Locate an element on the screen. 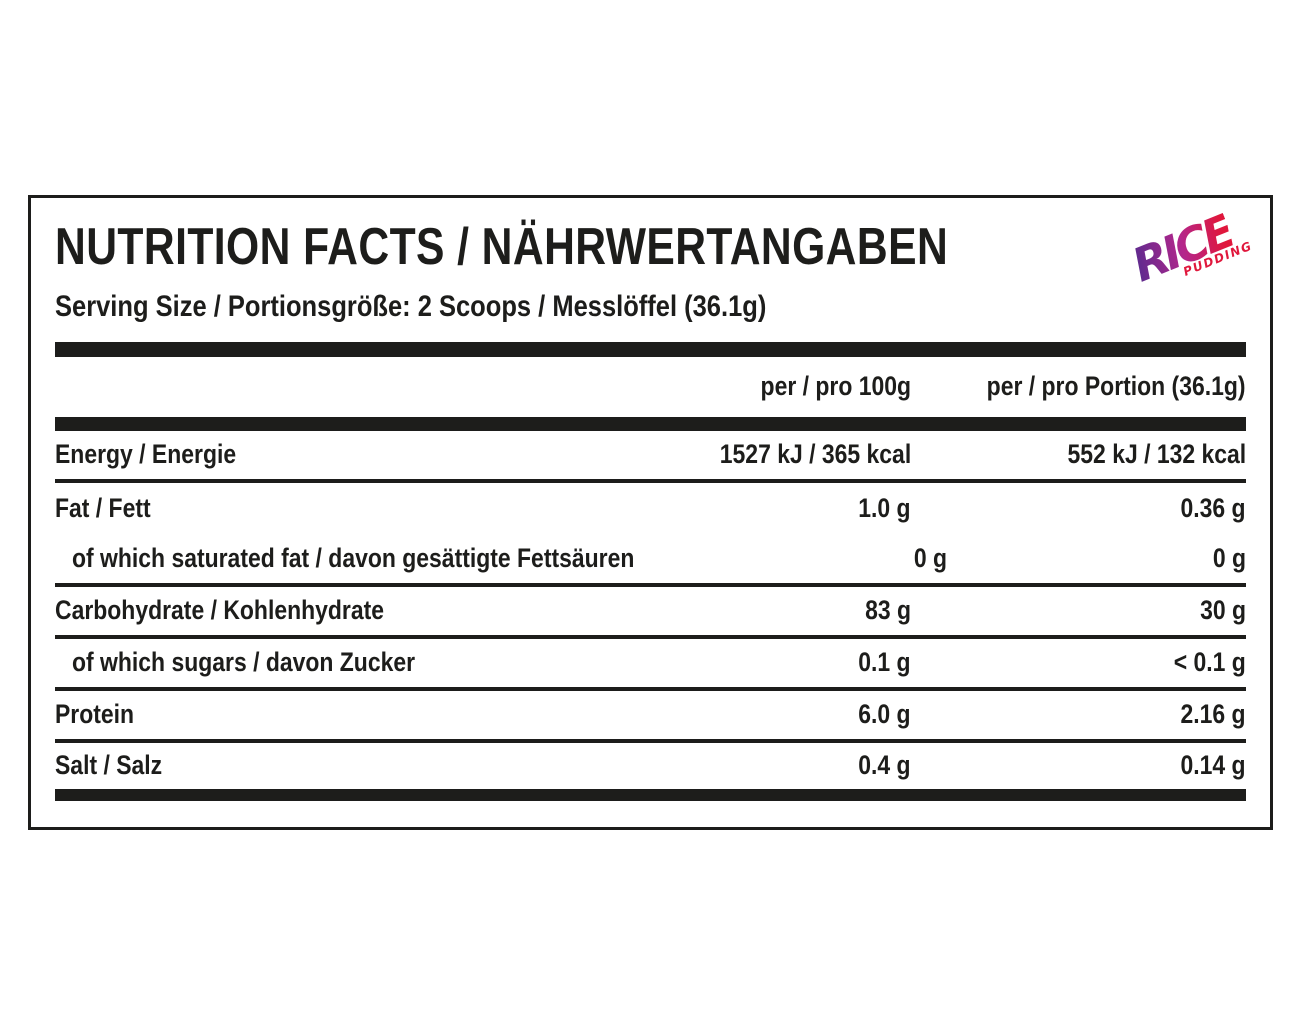  column-header-per-100g: per / pro 100g is located at coordinates (835, 386).